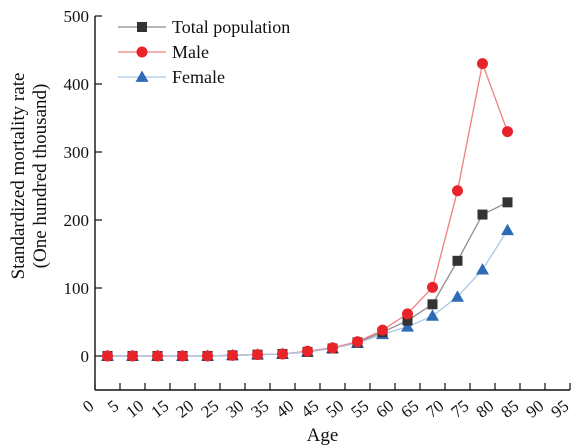 Image resolution: width=577 pixels, height=445 pixels. I want to click on x-tick-label: 50, so click(334, 408).